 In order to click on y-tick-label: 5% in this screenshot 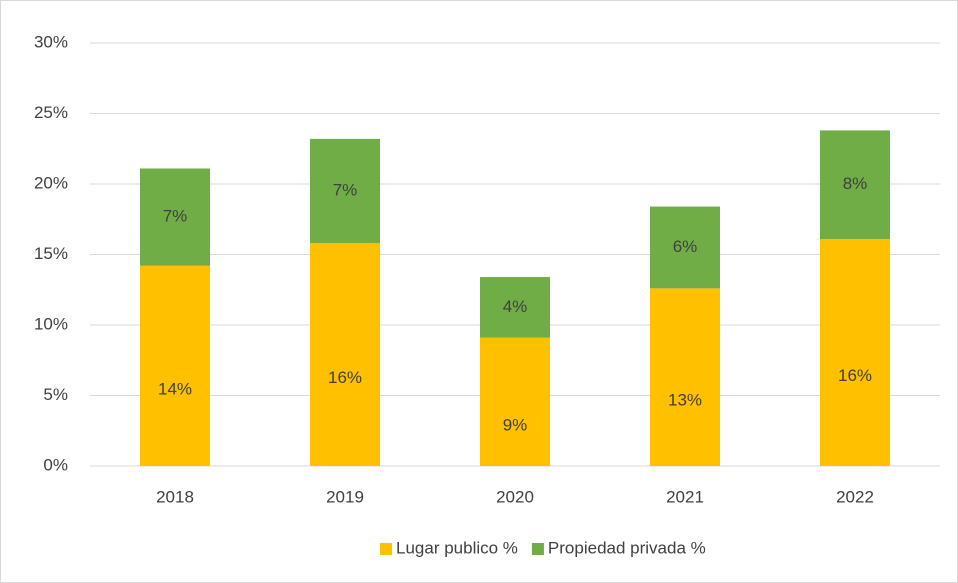, I will do `click(55, 394)`.